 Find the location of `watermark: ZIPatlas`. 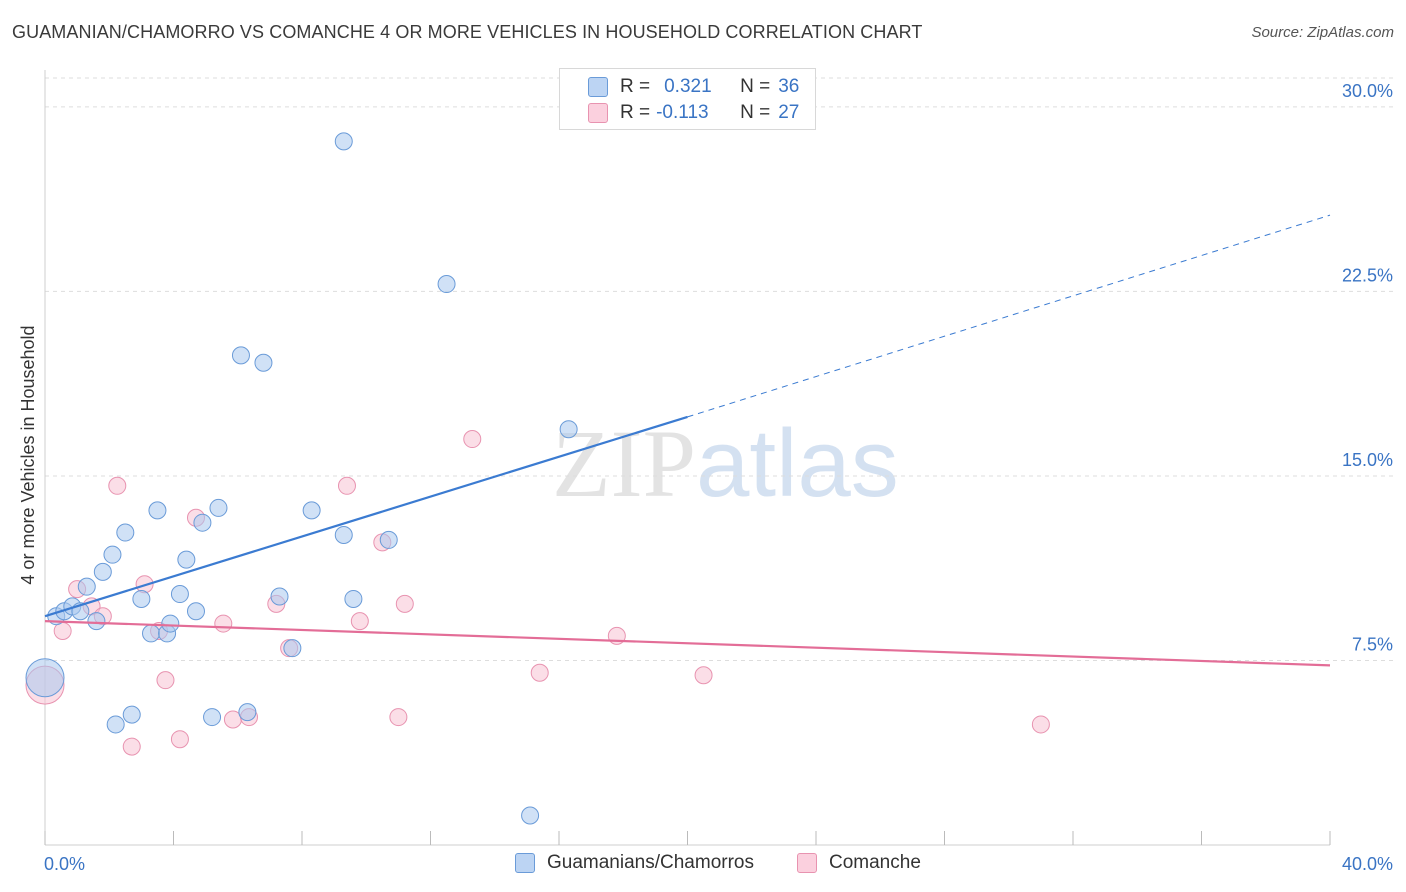

watermark: ZIPatlas is located at coordinates (725, 463).